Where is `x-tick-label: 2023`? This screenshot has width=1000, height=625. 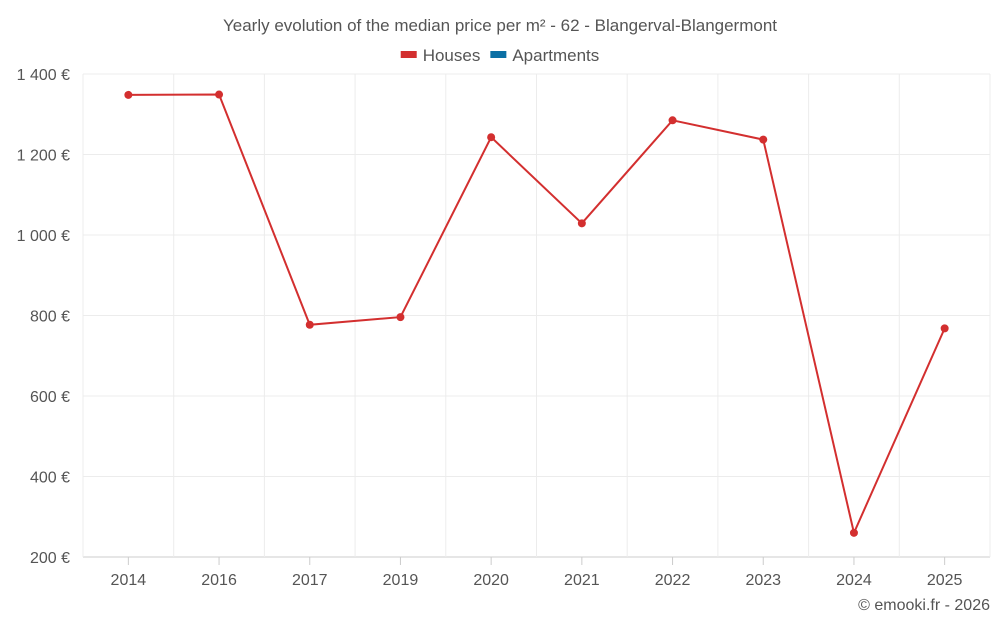 x-tick-label: 2023 is located at coordinates (763, 580).